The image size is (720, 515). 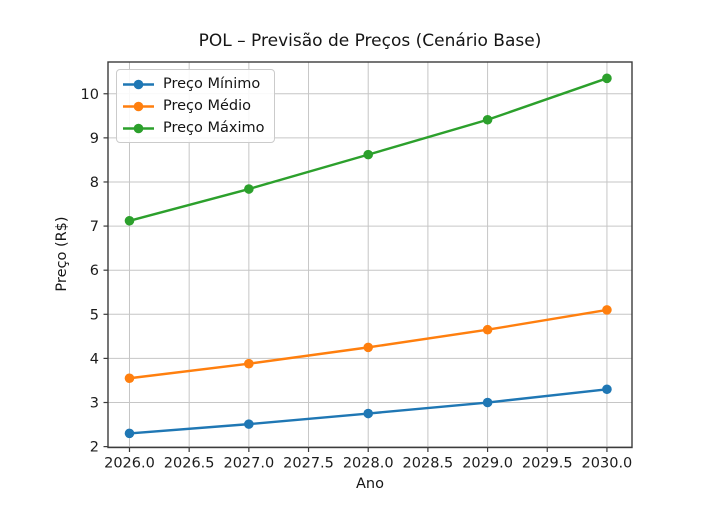 What do you see at coordinates (94, 315) in the screenshot?
I see `y-tick-label: 5` at bounding box center [94, 315].